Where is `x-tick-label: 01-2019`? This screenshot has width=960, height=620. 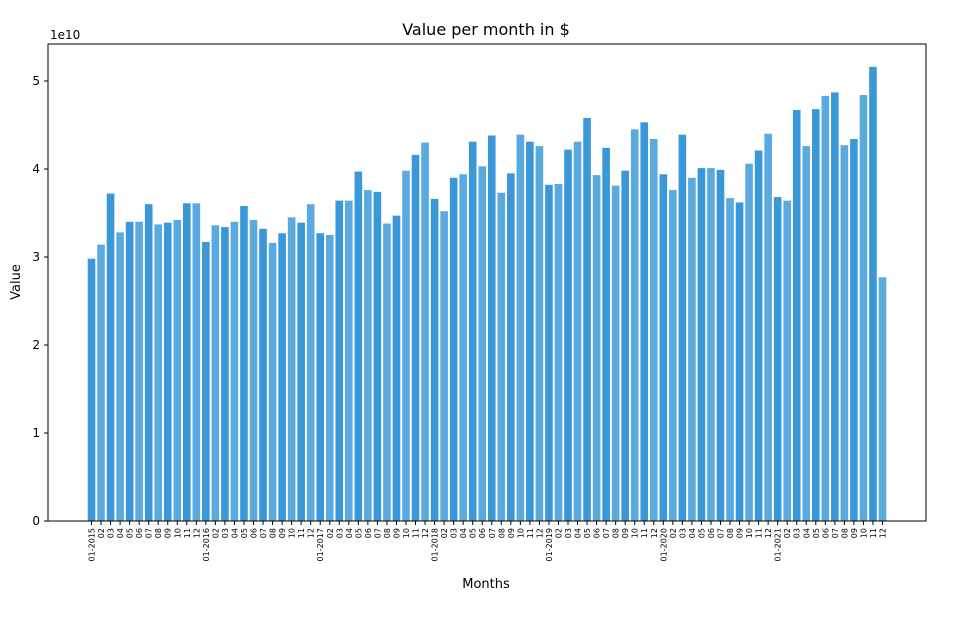
x-tick-label: 01-2019 is located at coordinates (549, 544).